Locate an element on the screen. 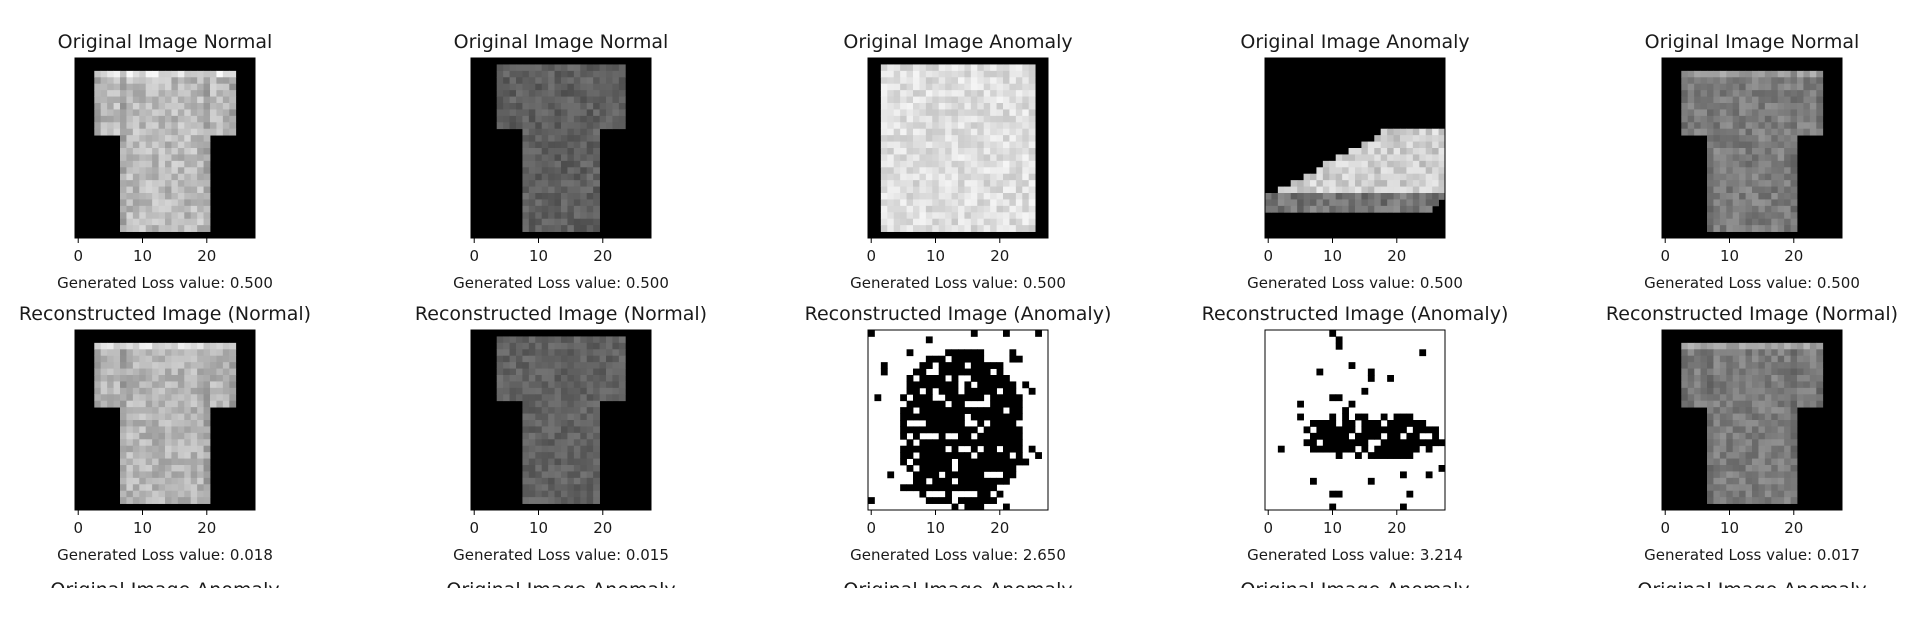 The image size is (1911, 624). subplot-title: Reconstructed Image (Normal) is located at coordinates (561, 314).